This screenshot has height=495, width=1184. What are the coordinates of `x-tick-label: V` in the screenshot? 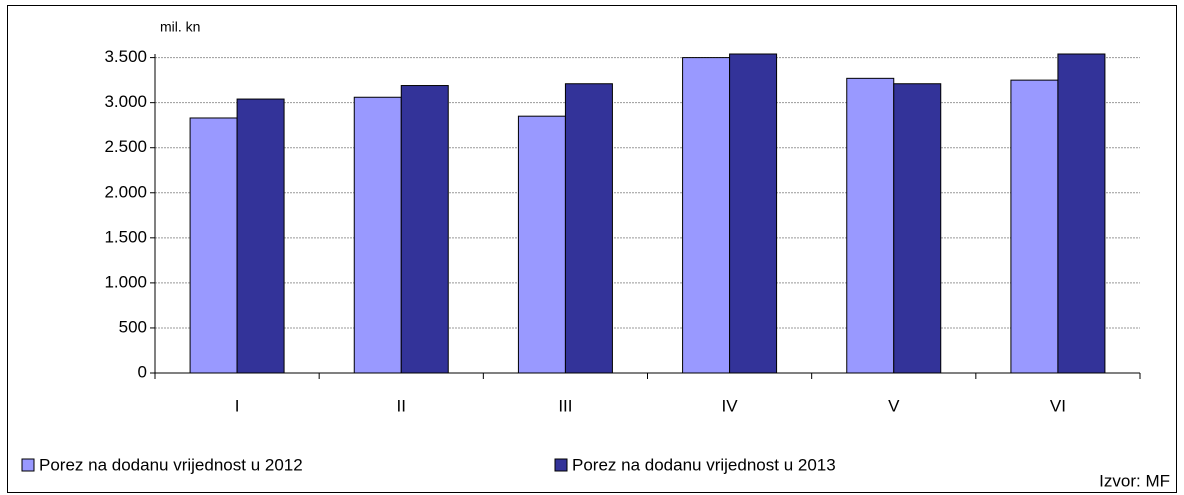 It's located at (894, 405).